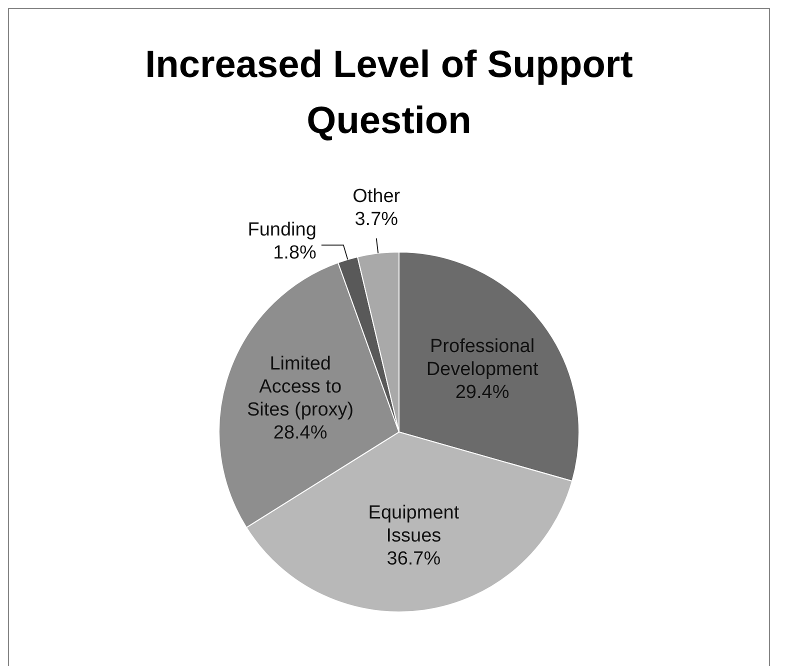 Image resolution: width=790 pixels, height=666 pixels. I want to click on slice-label: Funding, so click(282, 229).